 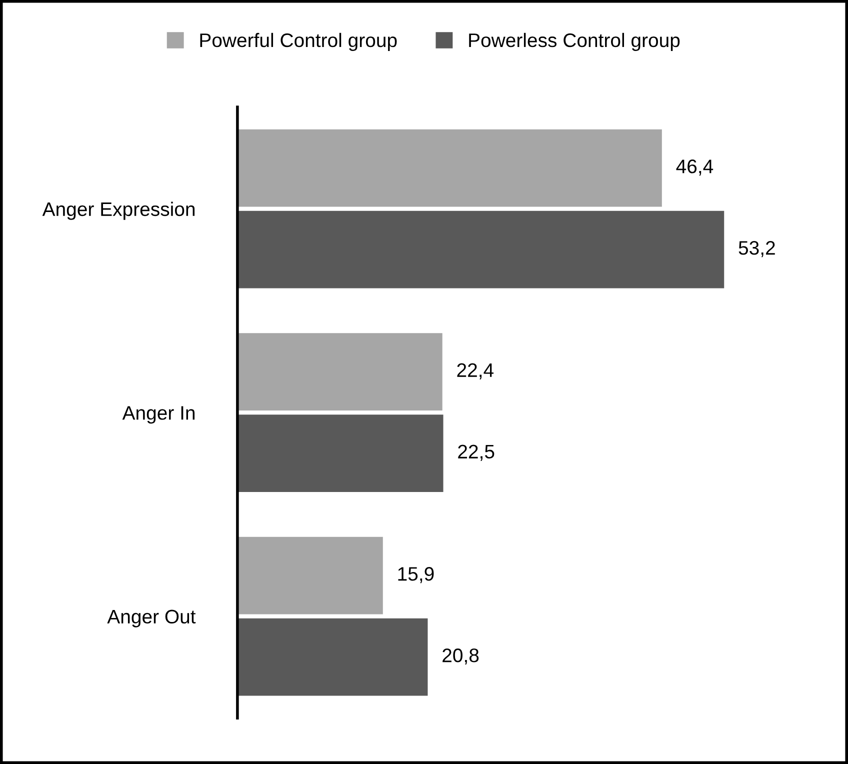 What do you see at coordinates (475, 371) in the screenshot?
I see `data-label: 22,4` at bounding box center [475, 371].